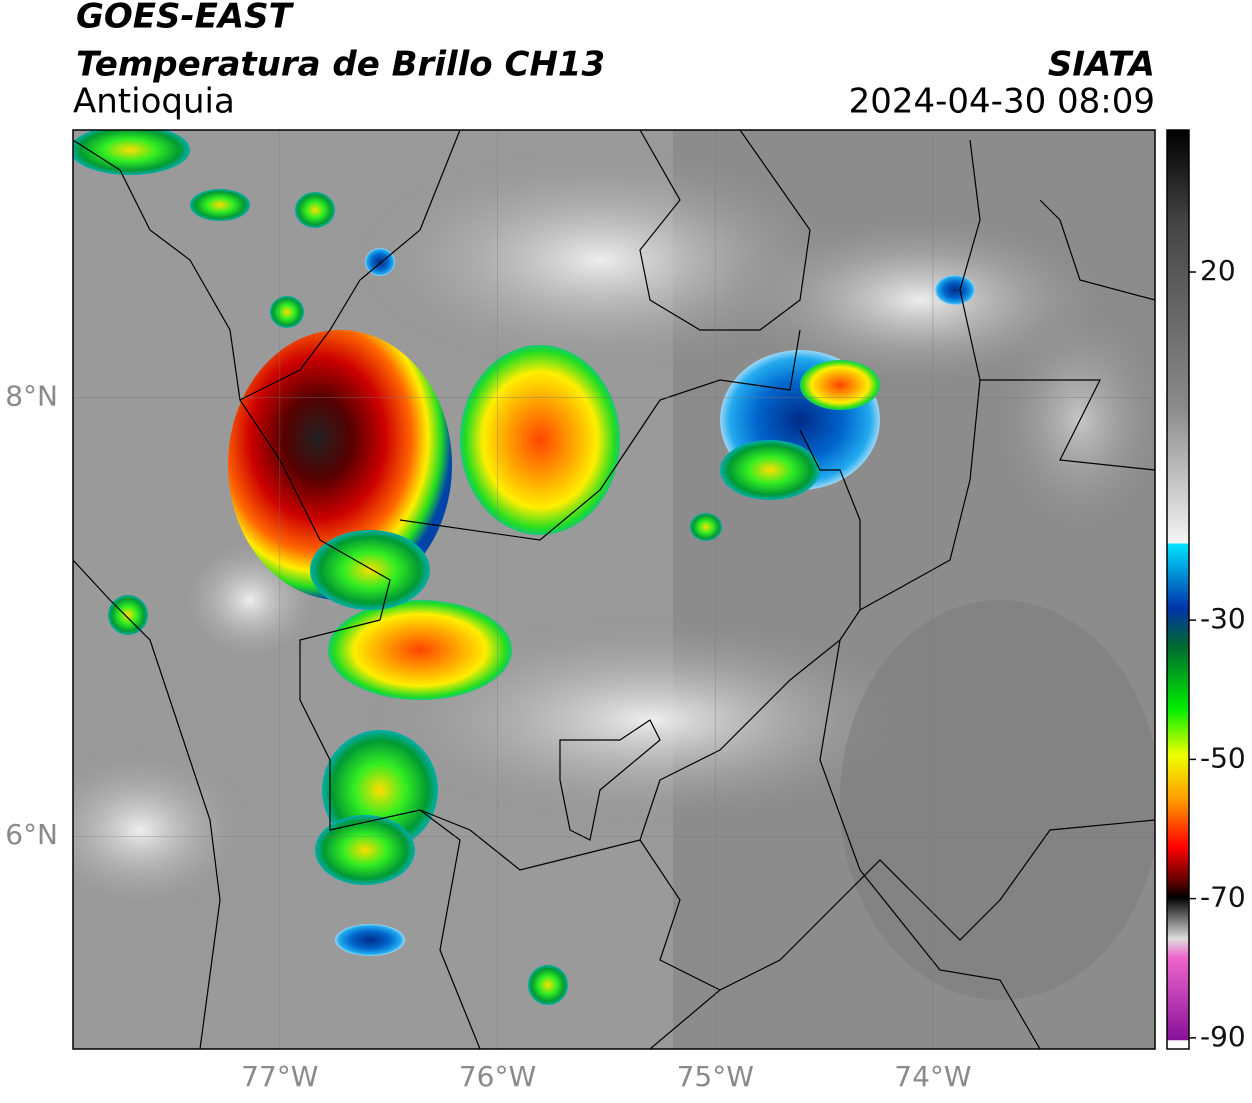 The height and width of the screenshot is (1103, 1252). What do you see at coordinates (1178, 589) in the screenshot?
I see `colorbar` at bounding box center [1178, 589].